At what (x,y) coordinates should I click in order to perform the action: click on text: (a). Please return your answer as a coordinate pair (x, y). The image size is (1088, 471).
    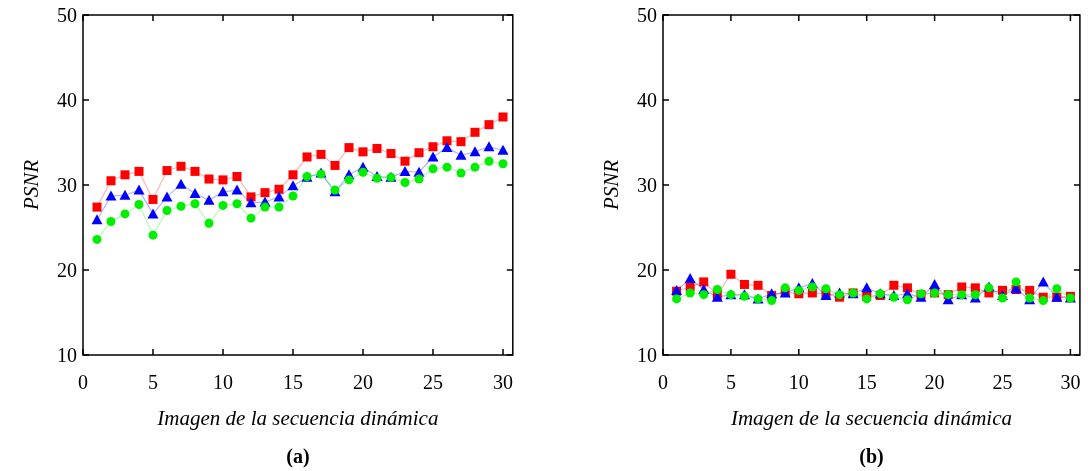
    Looking at the image, I should click on (298, 456).